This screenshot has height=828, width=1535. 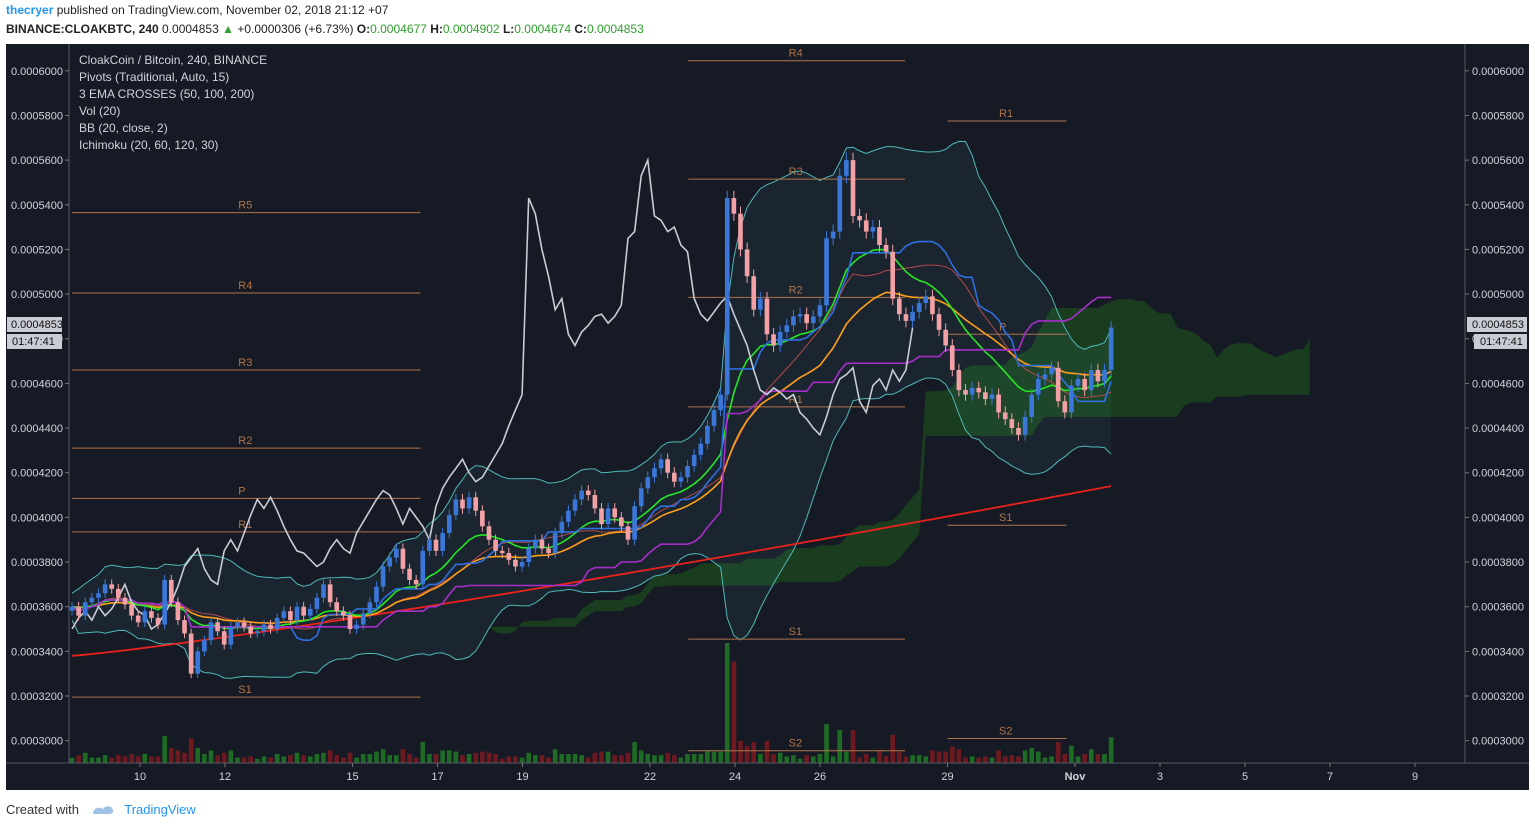 I want to click on pivot-label: S1, so click(x=244, y=690).